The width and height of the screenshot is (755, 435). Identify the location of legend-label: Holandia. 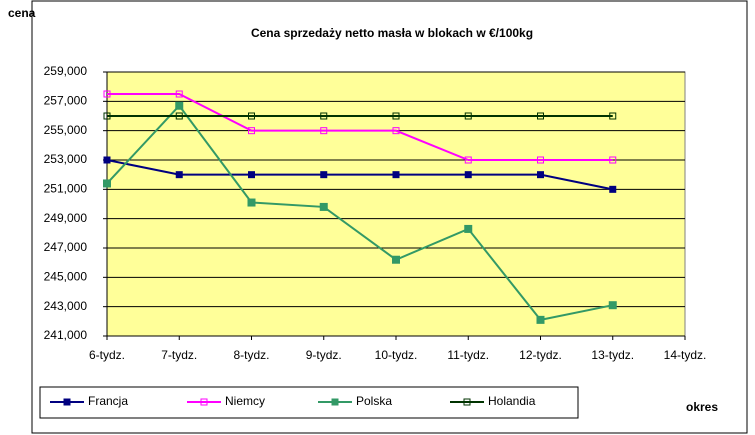
(512, 401).